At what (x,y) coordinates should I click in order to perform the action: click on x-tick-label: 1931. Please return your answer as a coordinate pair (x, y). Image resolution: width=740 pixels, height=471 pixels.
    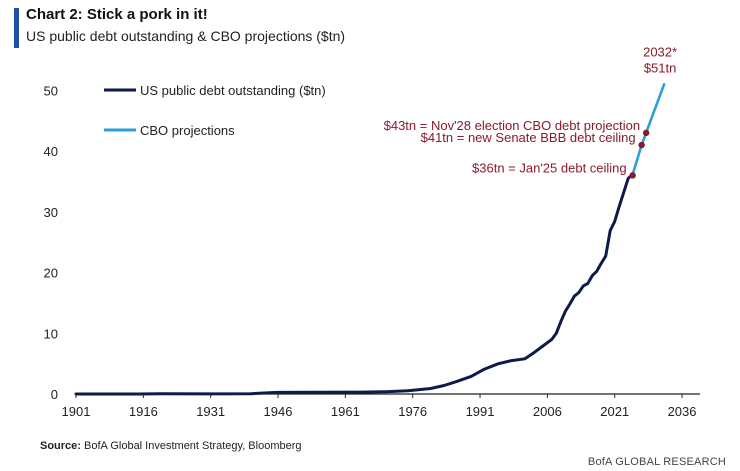
    Looking at the image, I should click on (210, 411).